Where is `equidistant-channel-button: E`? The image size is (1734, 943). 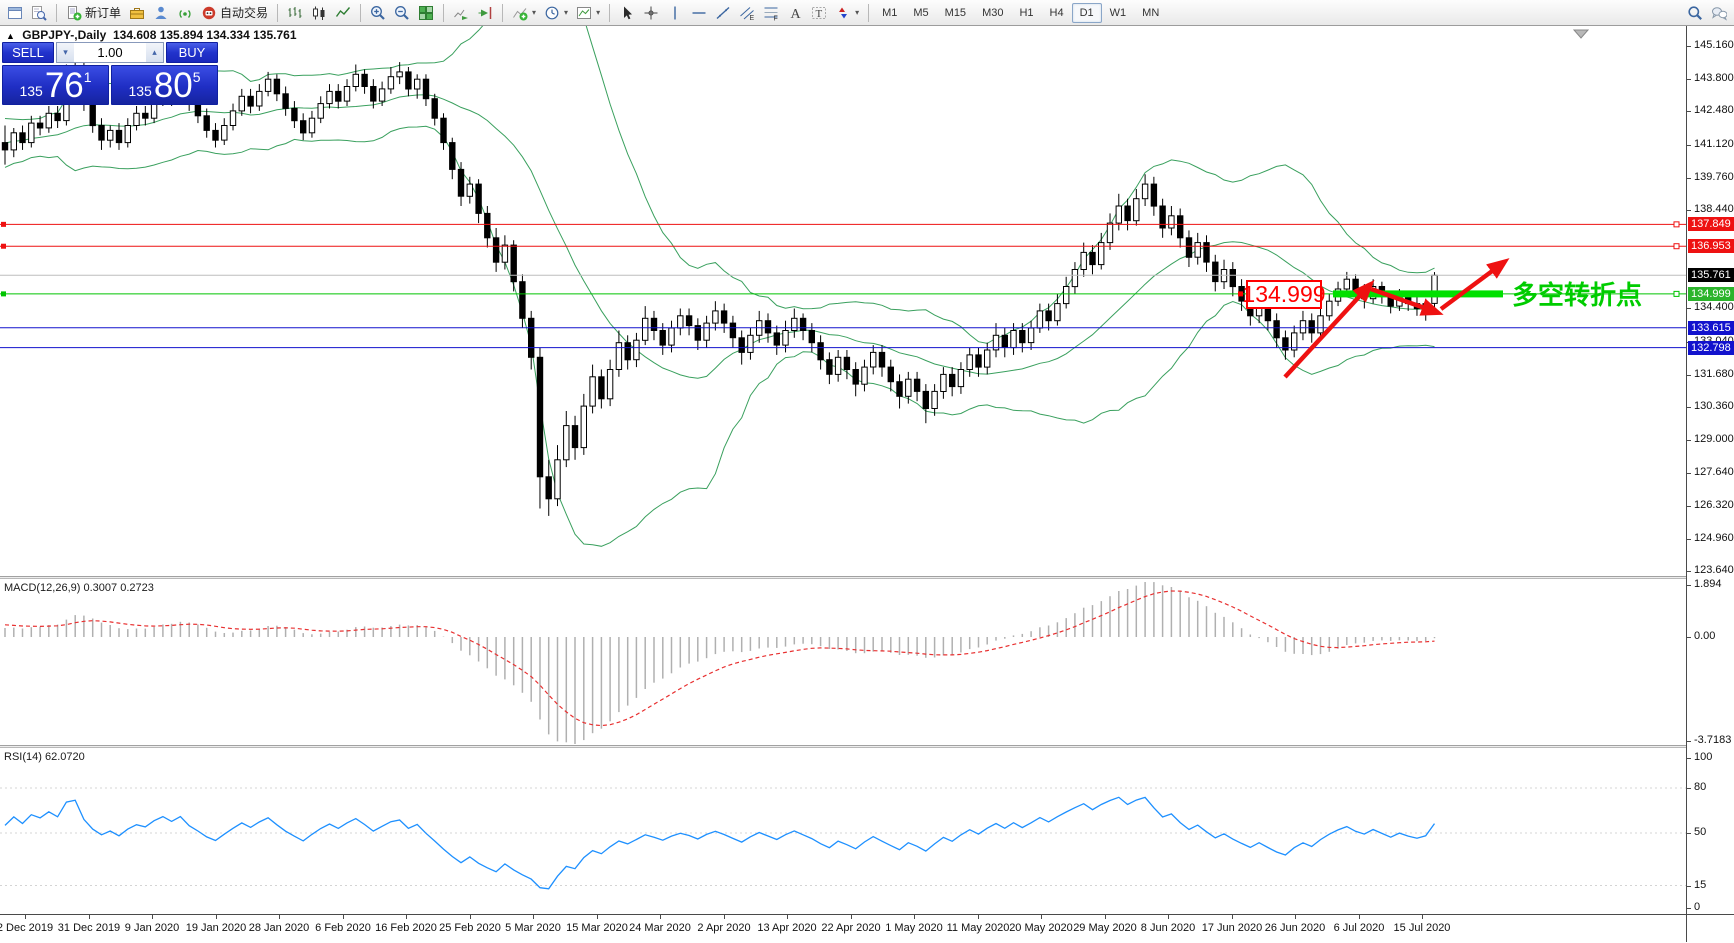
equidistant-channel-button: E is located at coordinates (747, 13).